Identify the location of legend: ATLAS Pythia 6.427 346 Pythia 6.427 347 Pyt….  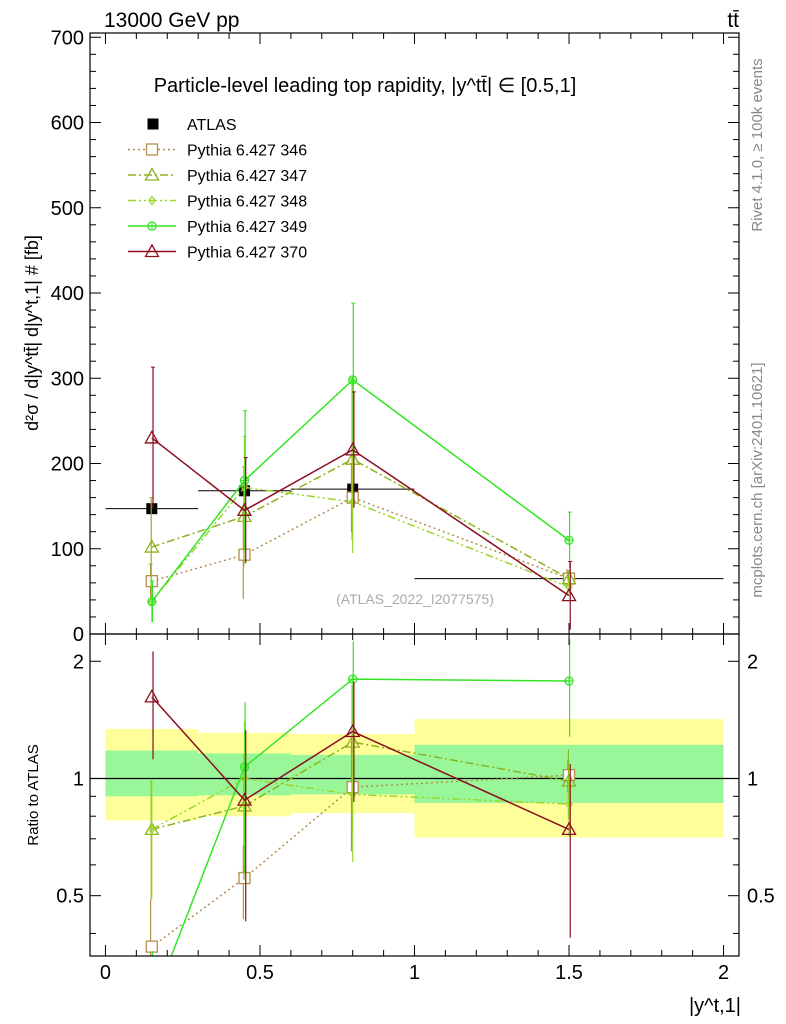
(217, 189).